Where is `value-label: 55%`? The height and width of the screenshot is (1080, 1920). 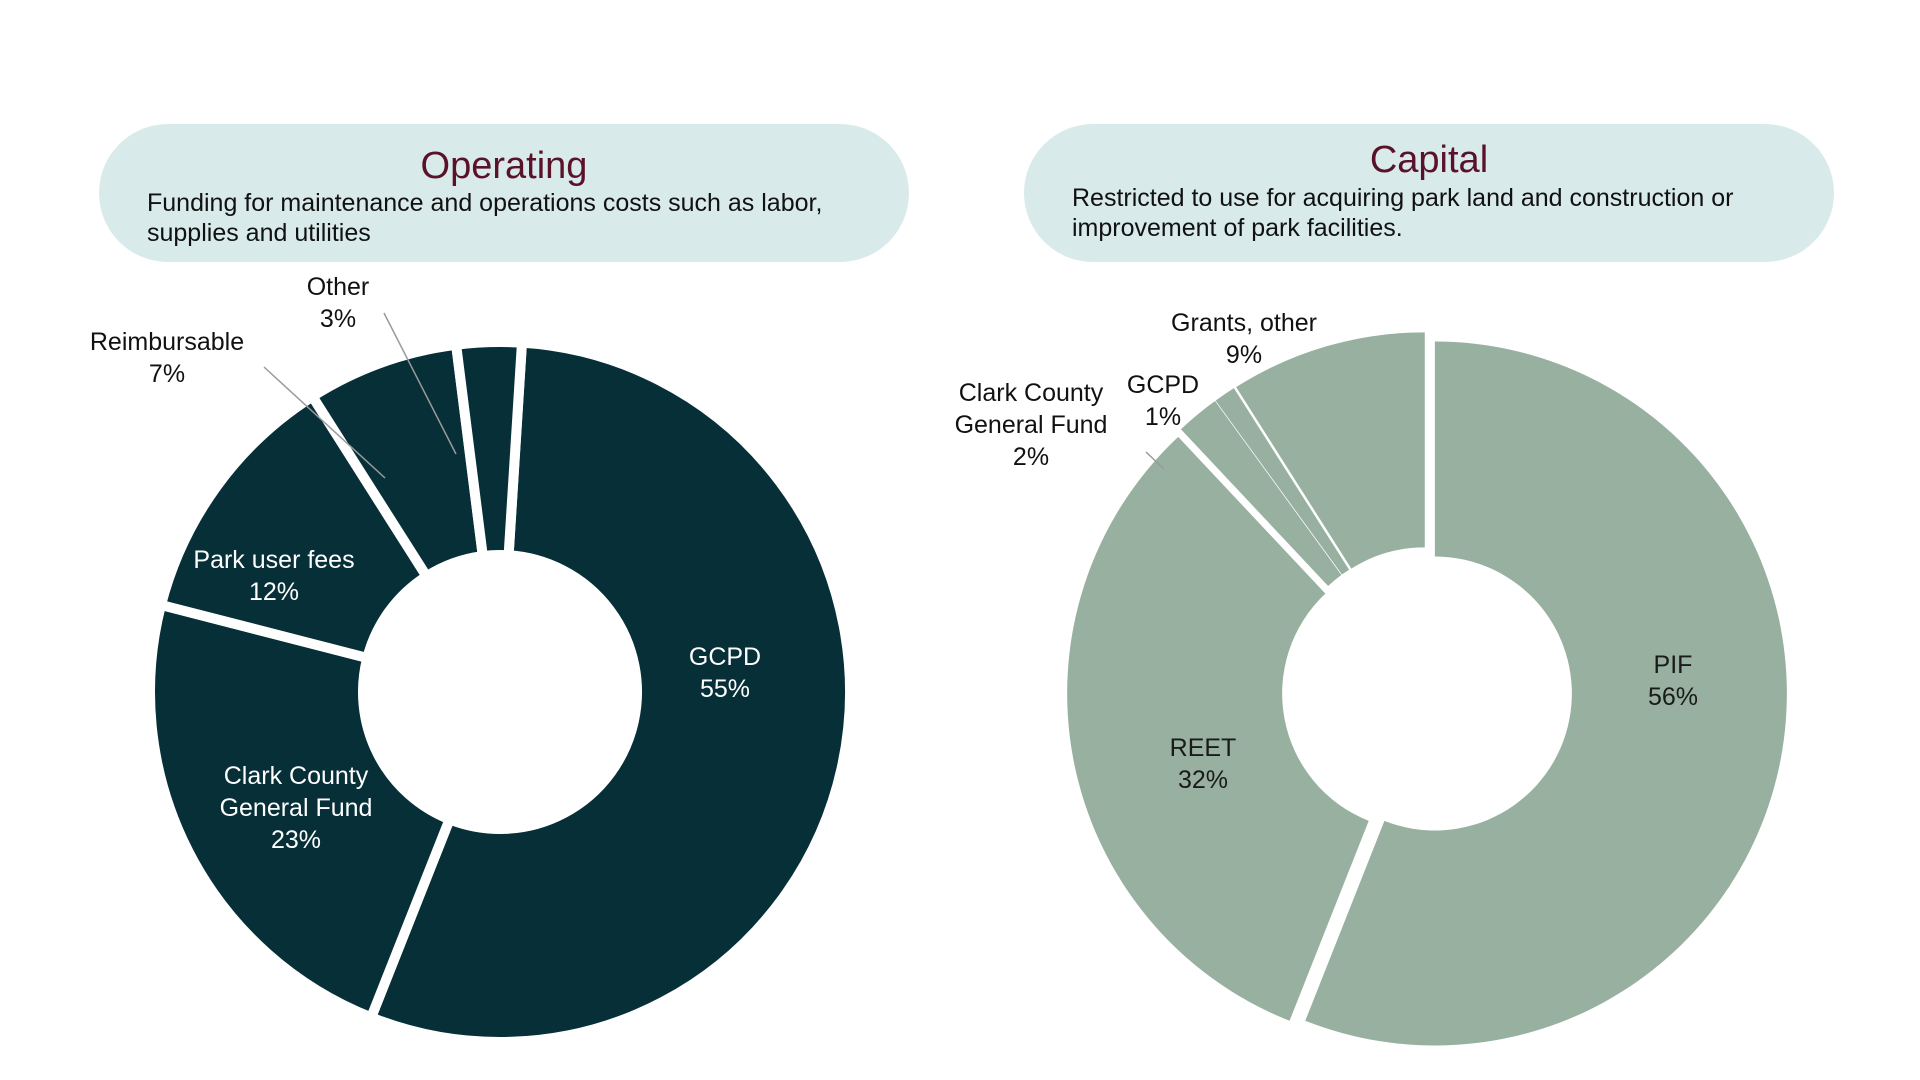
value-label: 55% is located at coordinates (725, 689).